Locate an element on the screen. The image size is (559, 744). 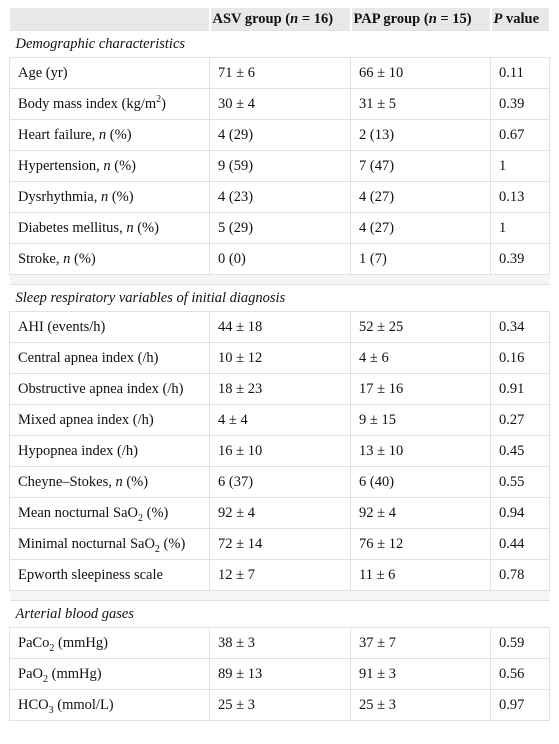
cell-text: Obstructive apnea index (/h) is located at coordinates (101, 388).